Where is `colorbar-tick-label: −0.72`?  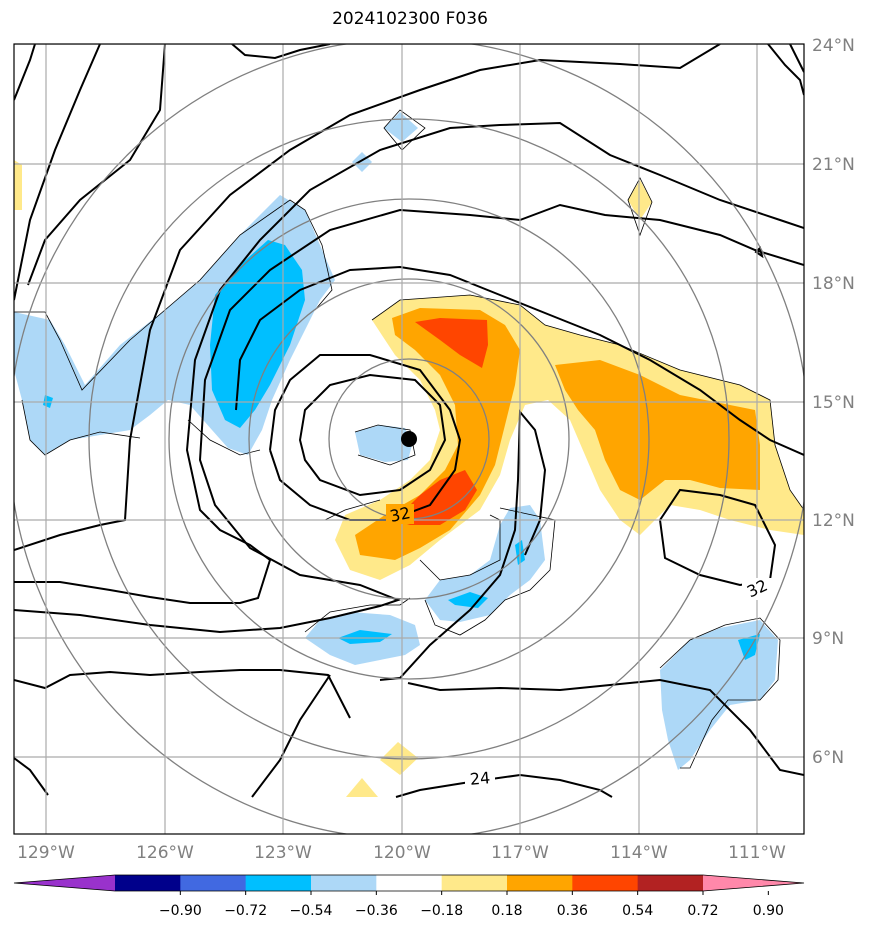
colorbar-tick-label: −0.72 is located at coordinates (245, 911).